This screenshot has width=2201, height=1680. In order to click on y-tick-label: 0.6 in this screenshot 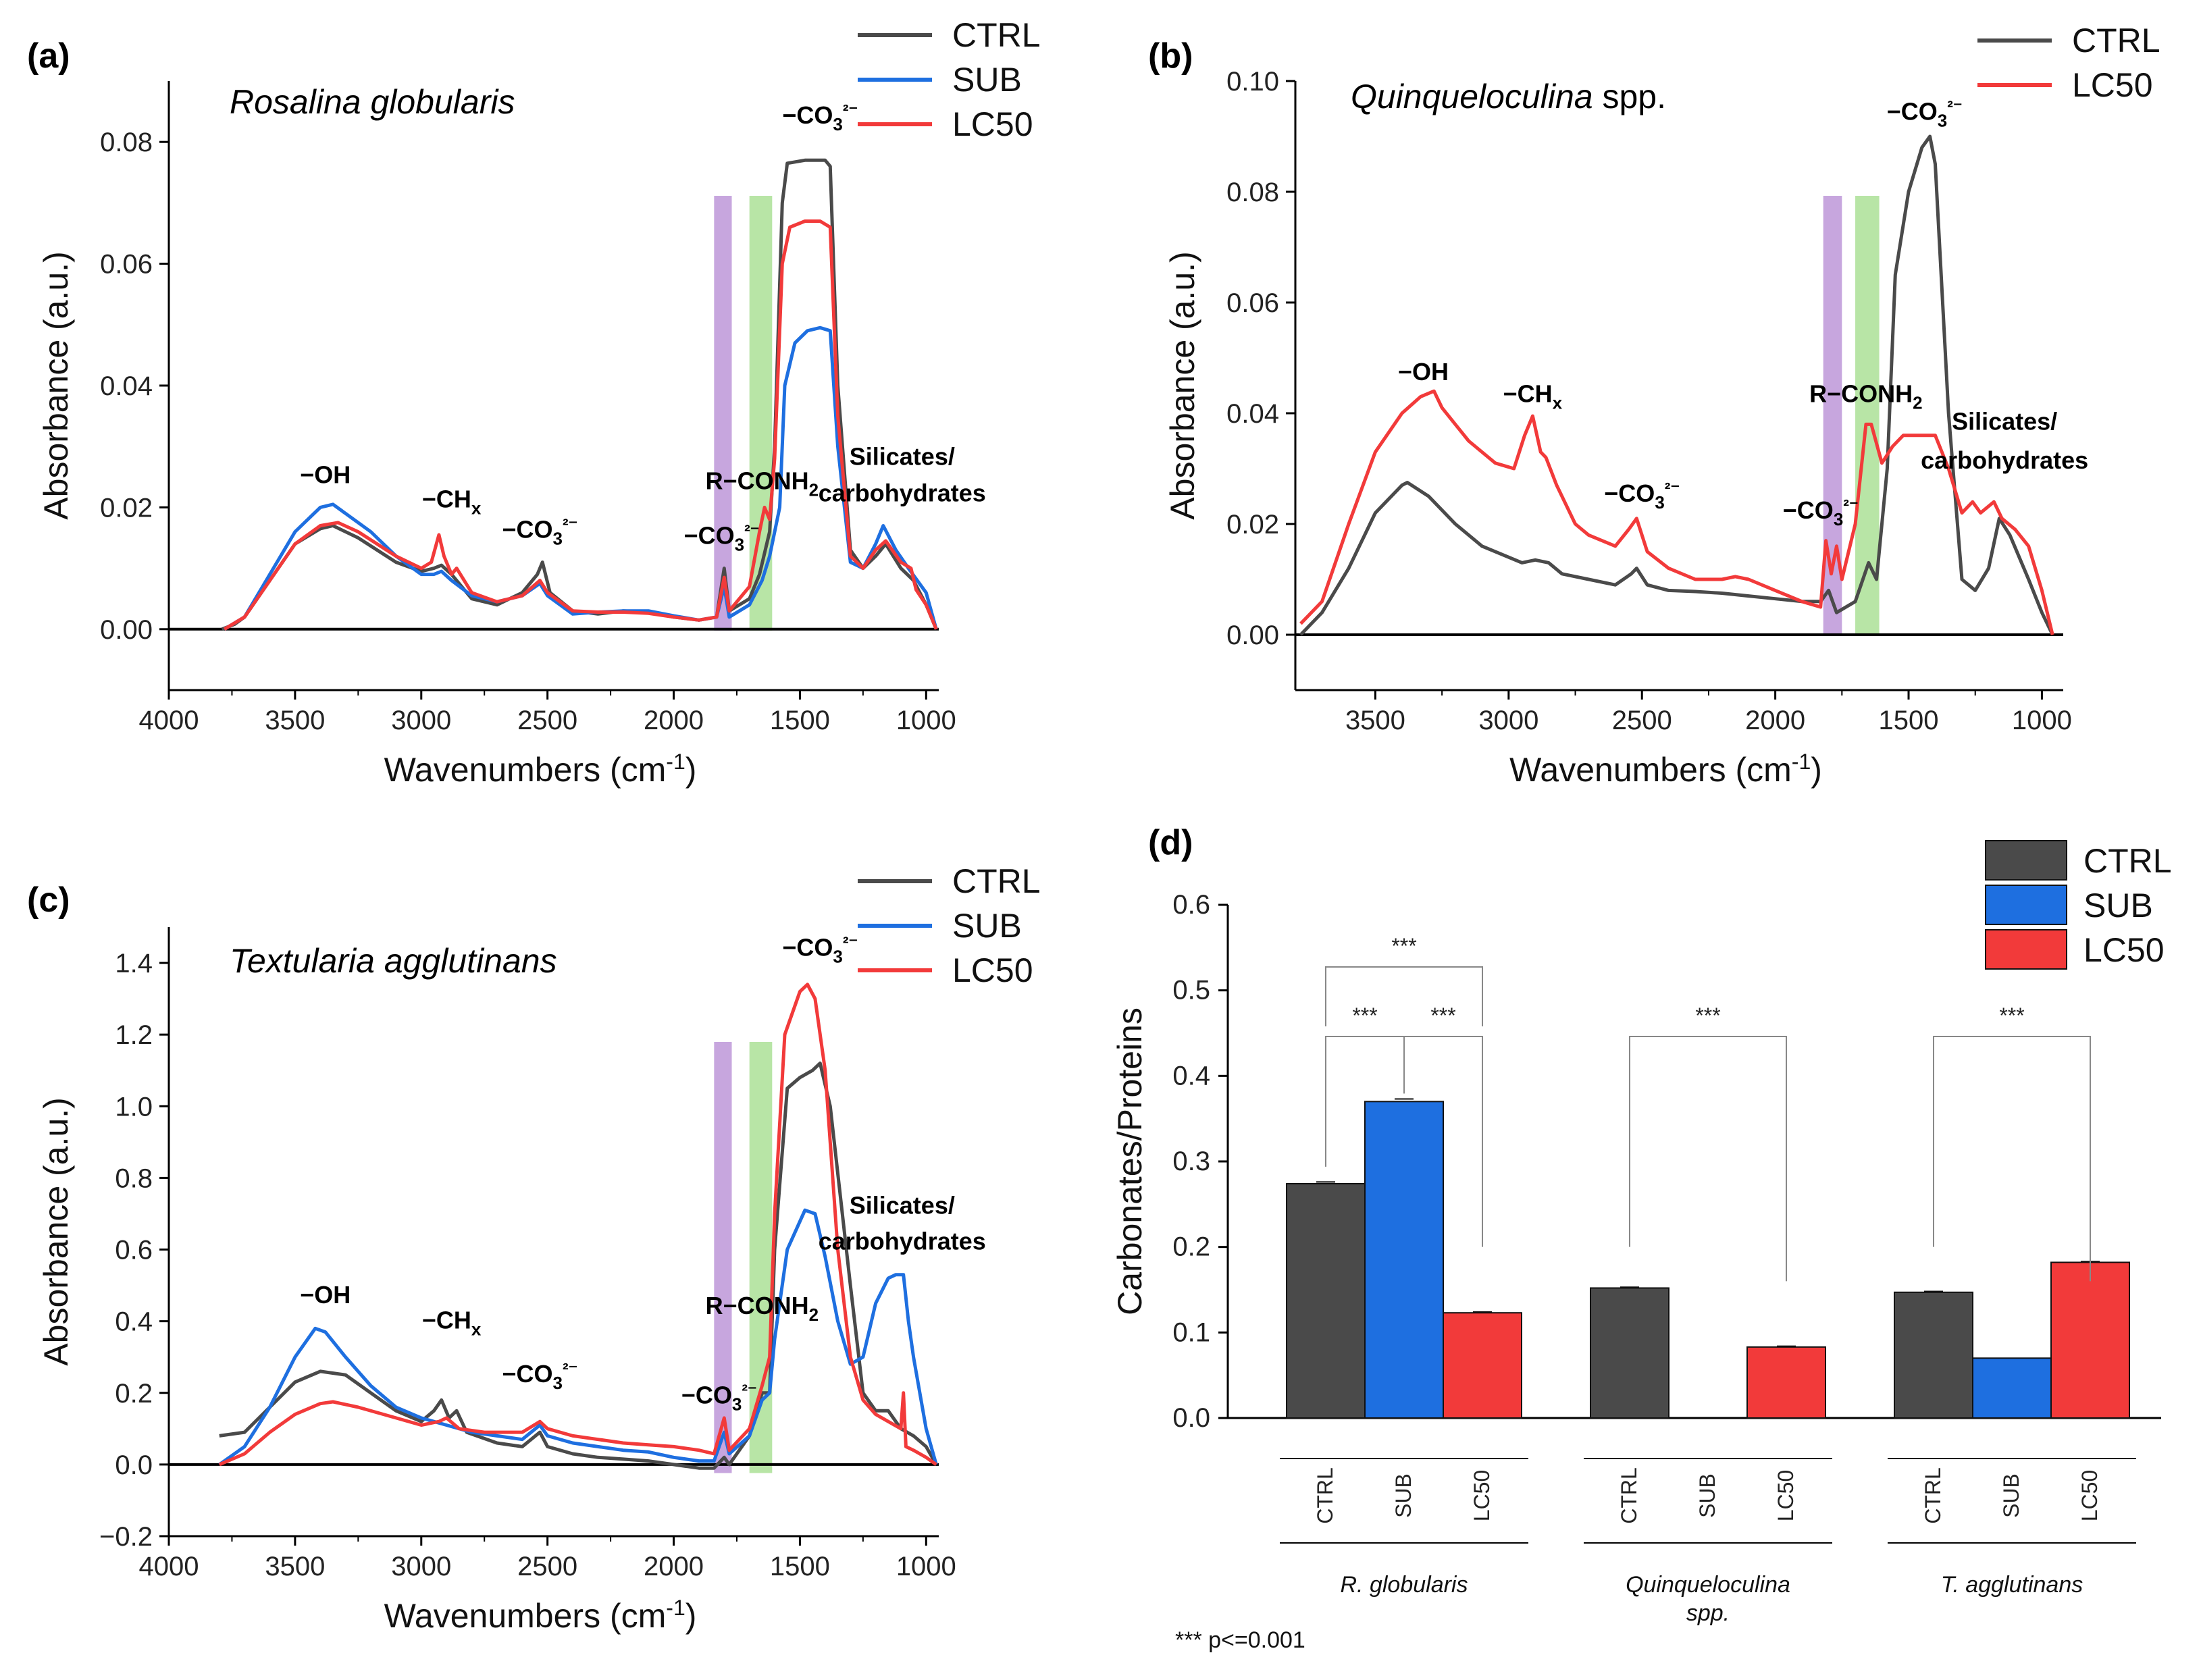, I will do `click(134, 1250)`.